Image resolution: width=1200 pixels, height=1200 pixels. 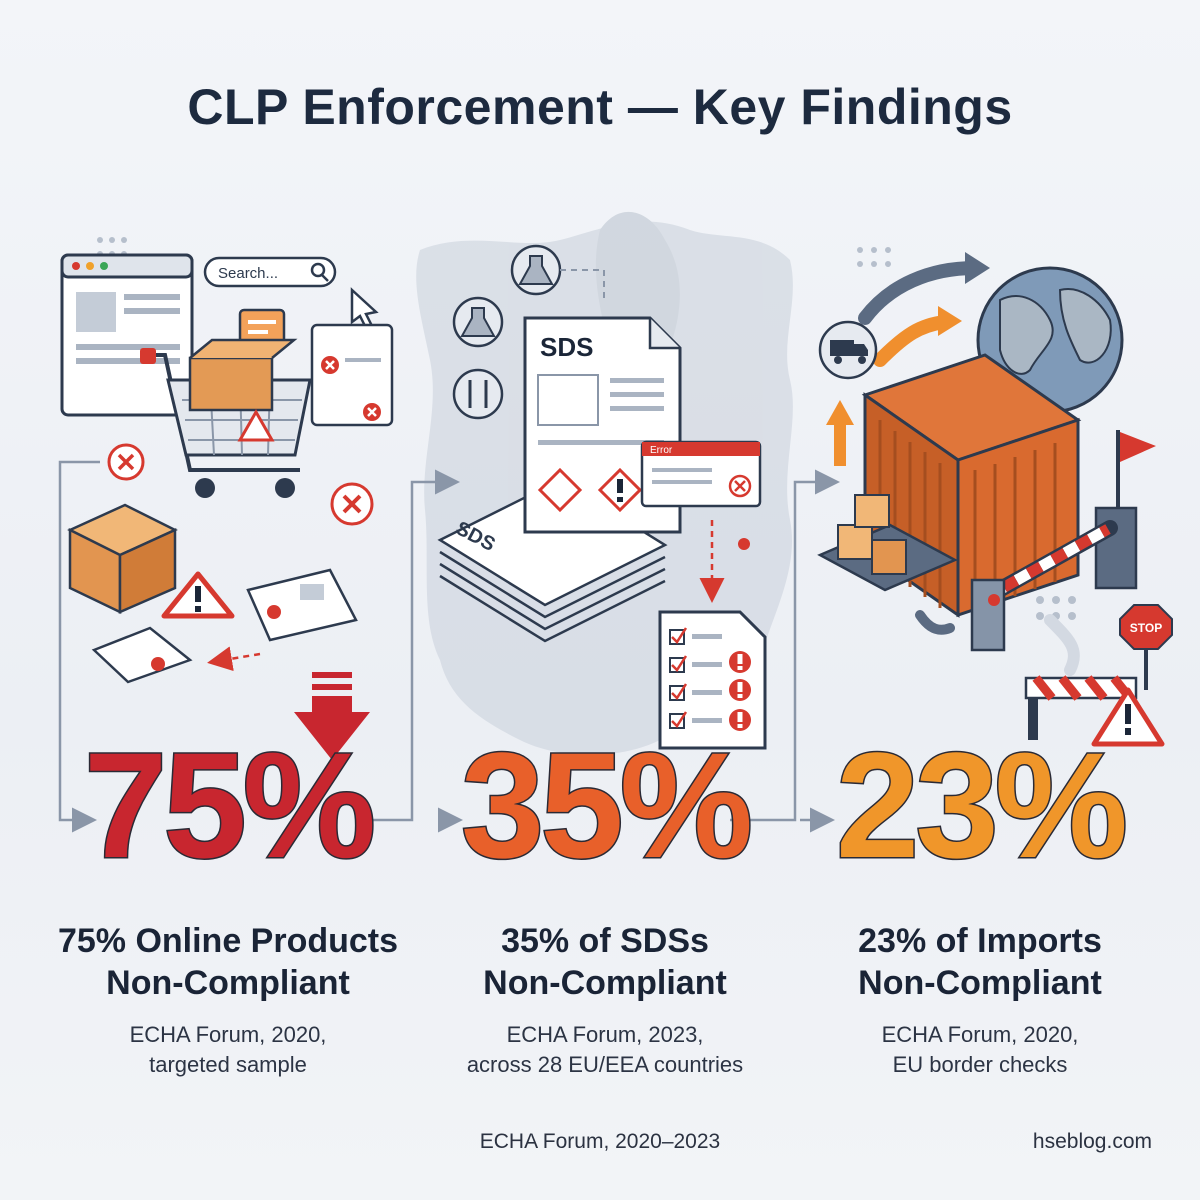 What do you see at coordinates (1146, 628) in the screenshot?
I see `stop-sign-label: STOP` at bounding box center [1146, 628].